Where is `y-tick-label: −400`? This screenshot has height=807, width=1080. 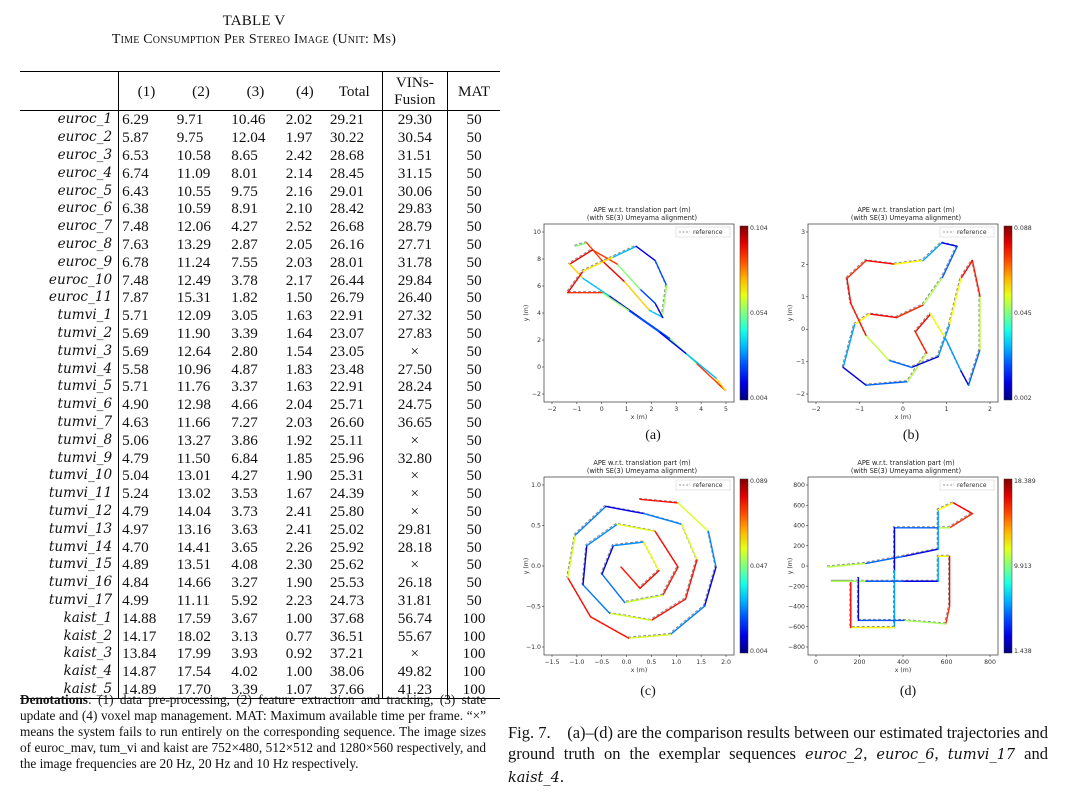
y-tick-label: −400 is located at coordinates (796, 607).